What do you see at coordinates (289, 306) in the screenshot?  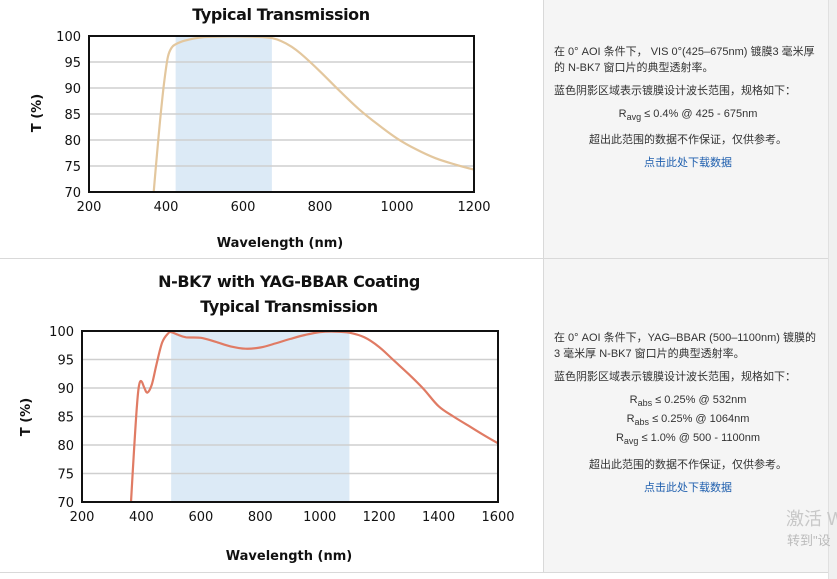 I see `chart-subtitle: Typical Transmission` at bounding box center [289, 306].